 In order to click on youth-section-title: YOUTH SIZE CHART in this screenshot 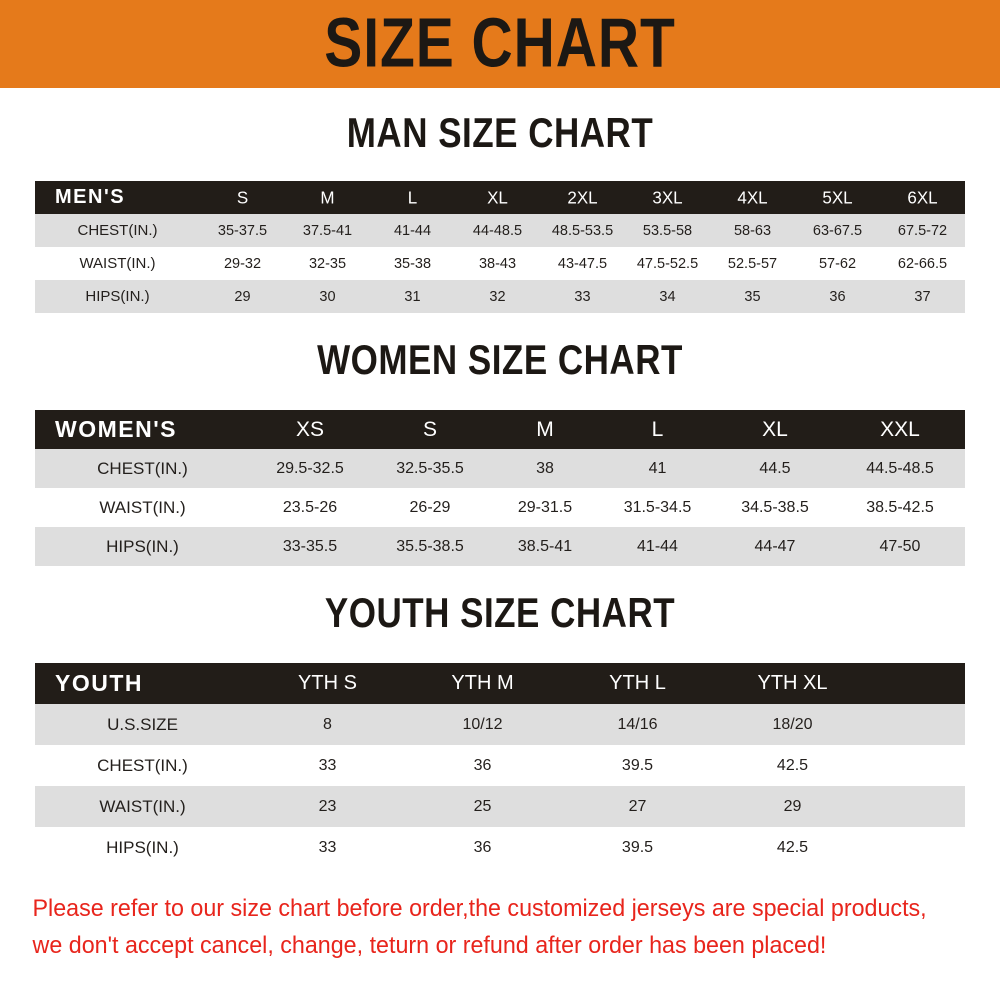, I will do `click(500, 613)`.